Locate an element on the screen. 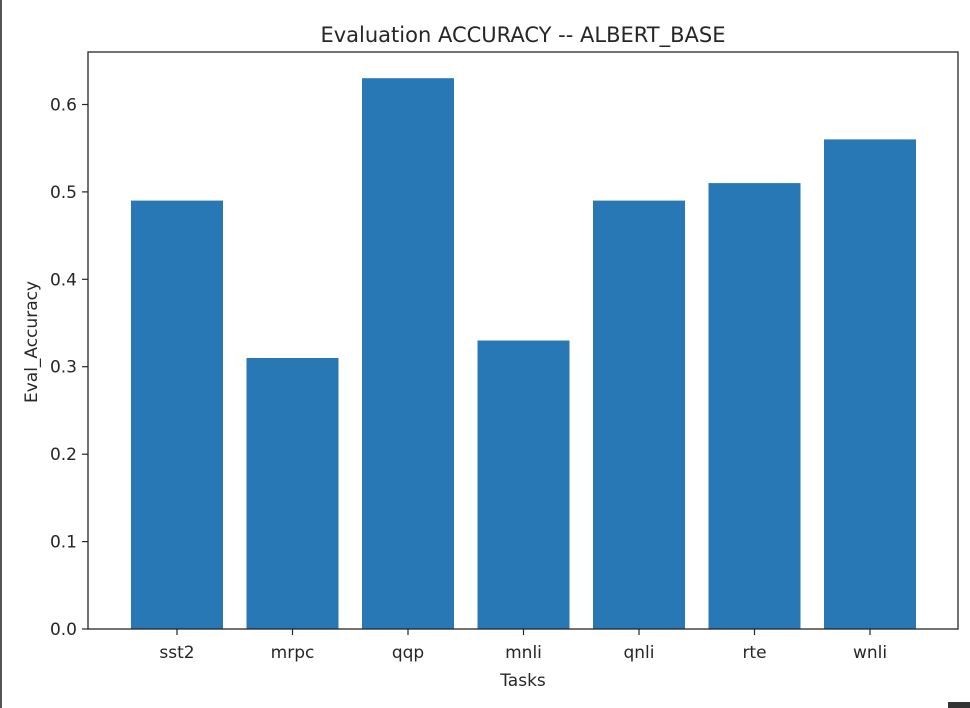  y-tick-label-0.1: 0.1 is located at coordinates (63, 543).